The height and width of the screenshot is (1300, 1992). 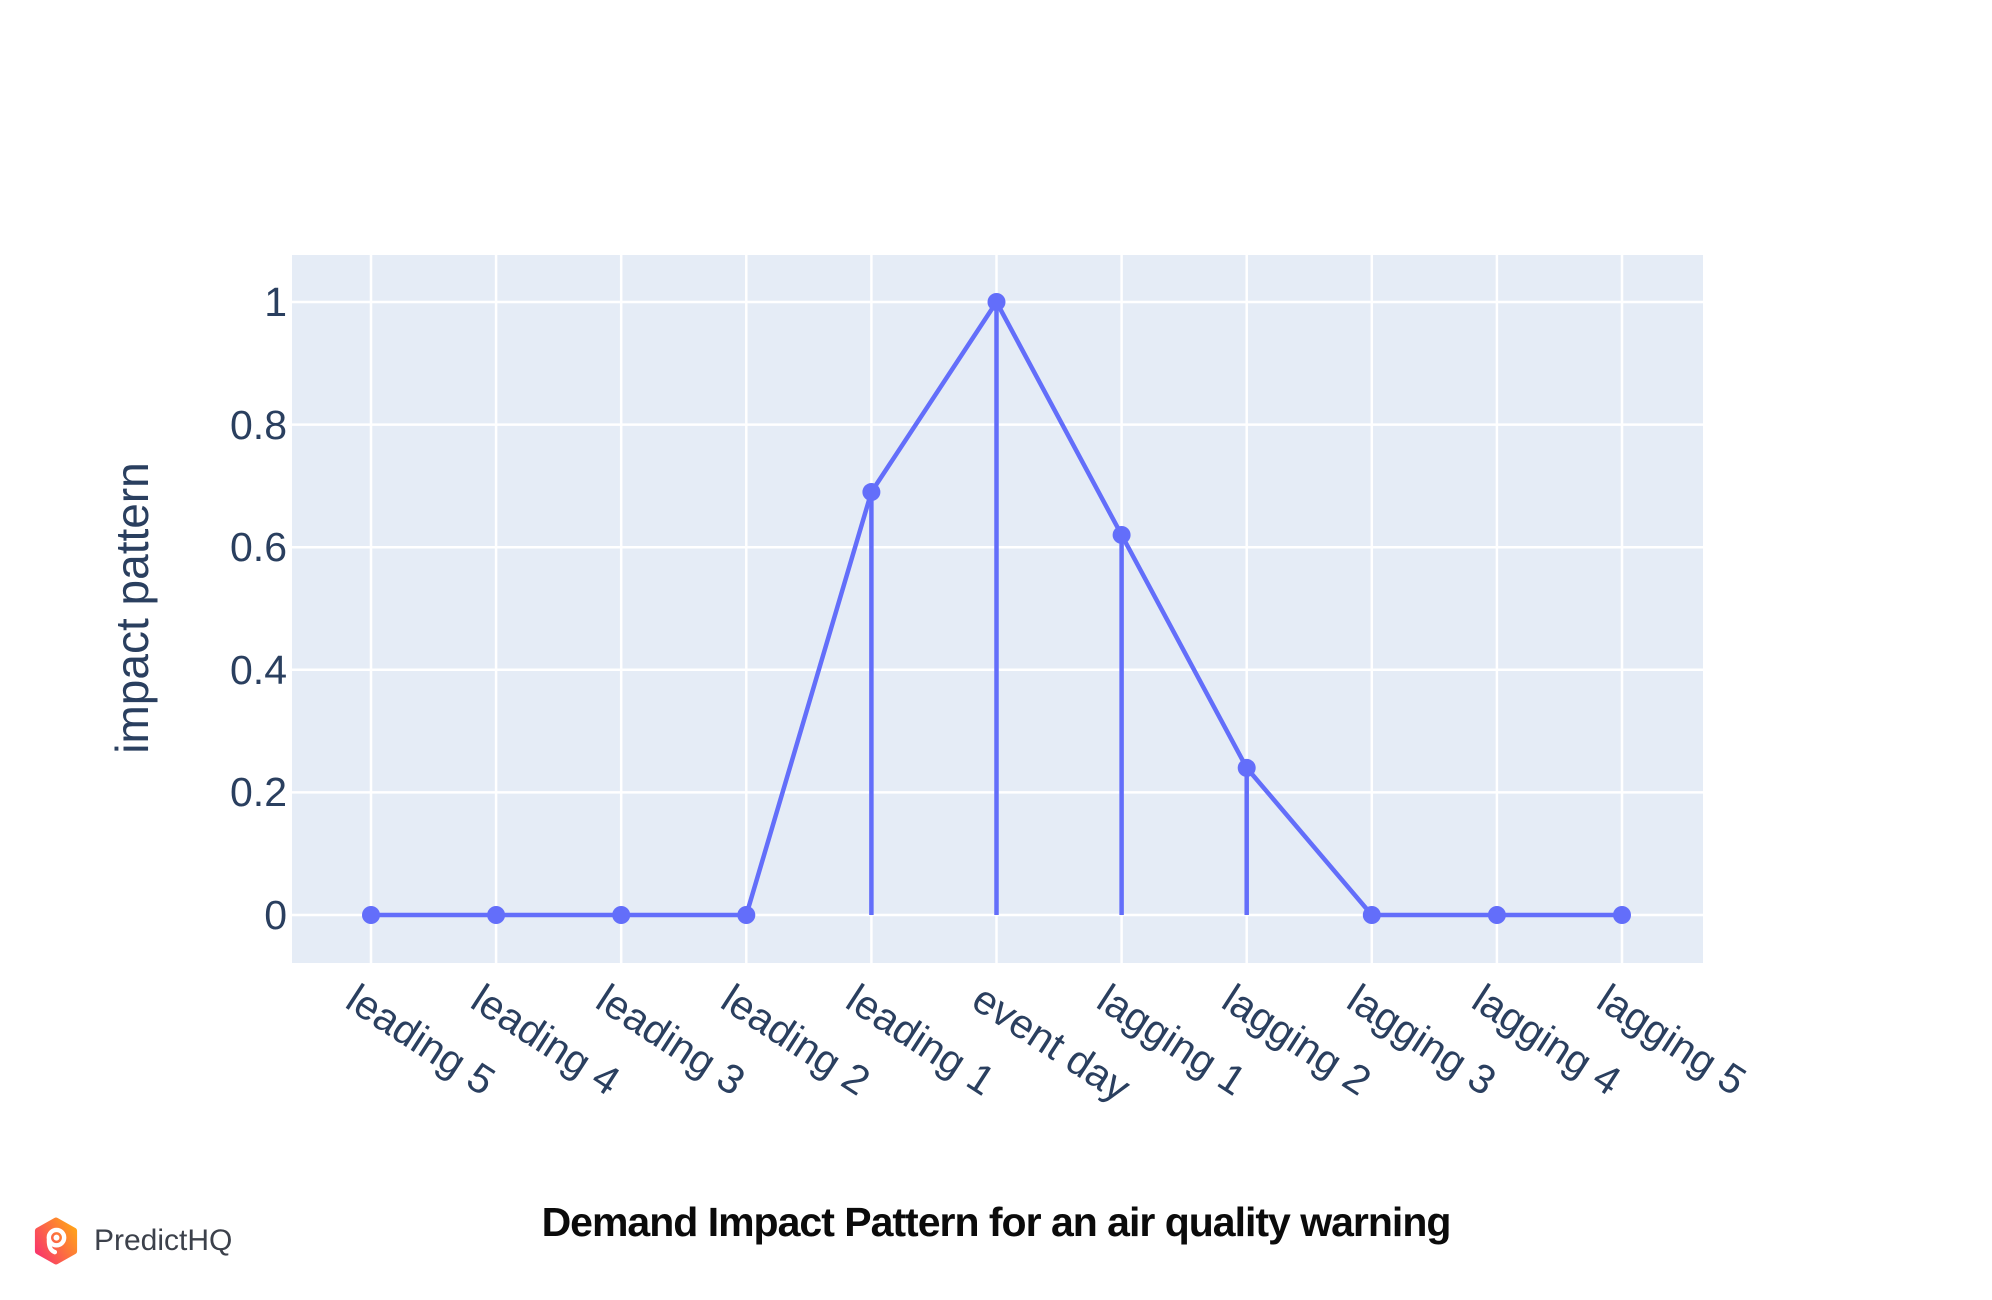 What do you see at coordinates (1547, 1040) in the screenshot?
I see `x-tick-label: lagging 4` at bounding box center [1547, 1040].